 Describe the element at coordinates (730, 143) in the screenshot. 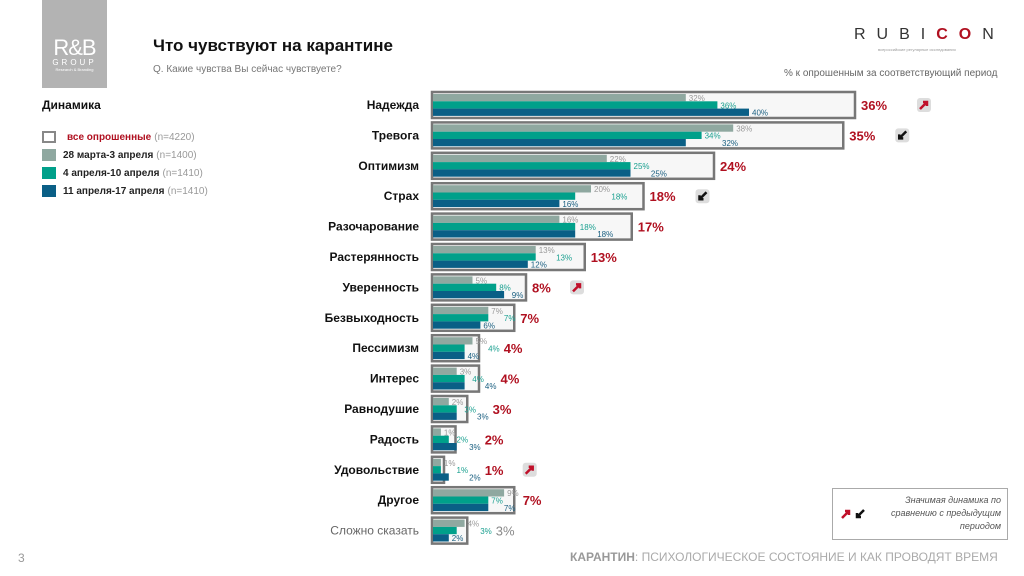

I see `bar-value-label: 32%` at that location.